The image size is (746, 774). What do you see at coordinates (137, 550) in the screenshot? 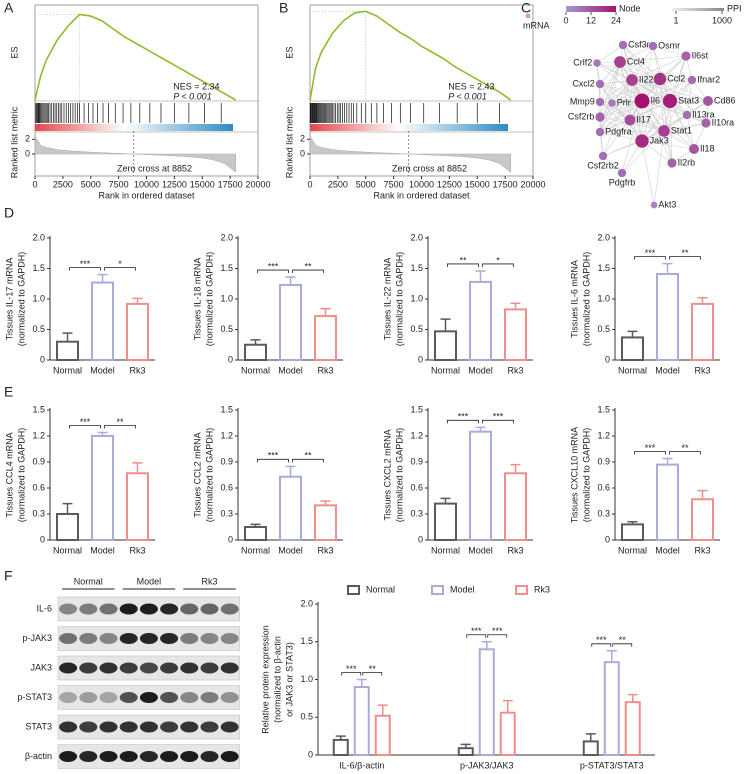
I see `x-tick-label: Rk3` at bounding box center [137, 550].